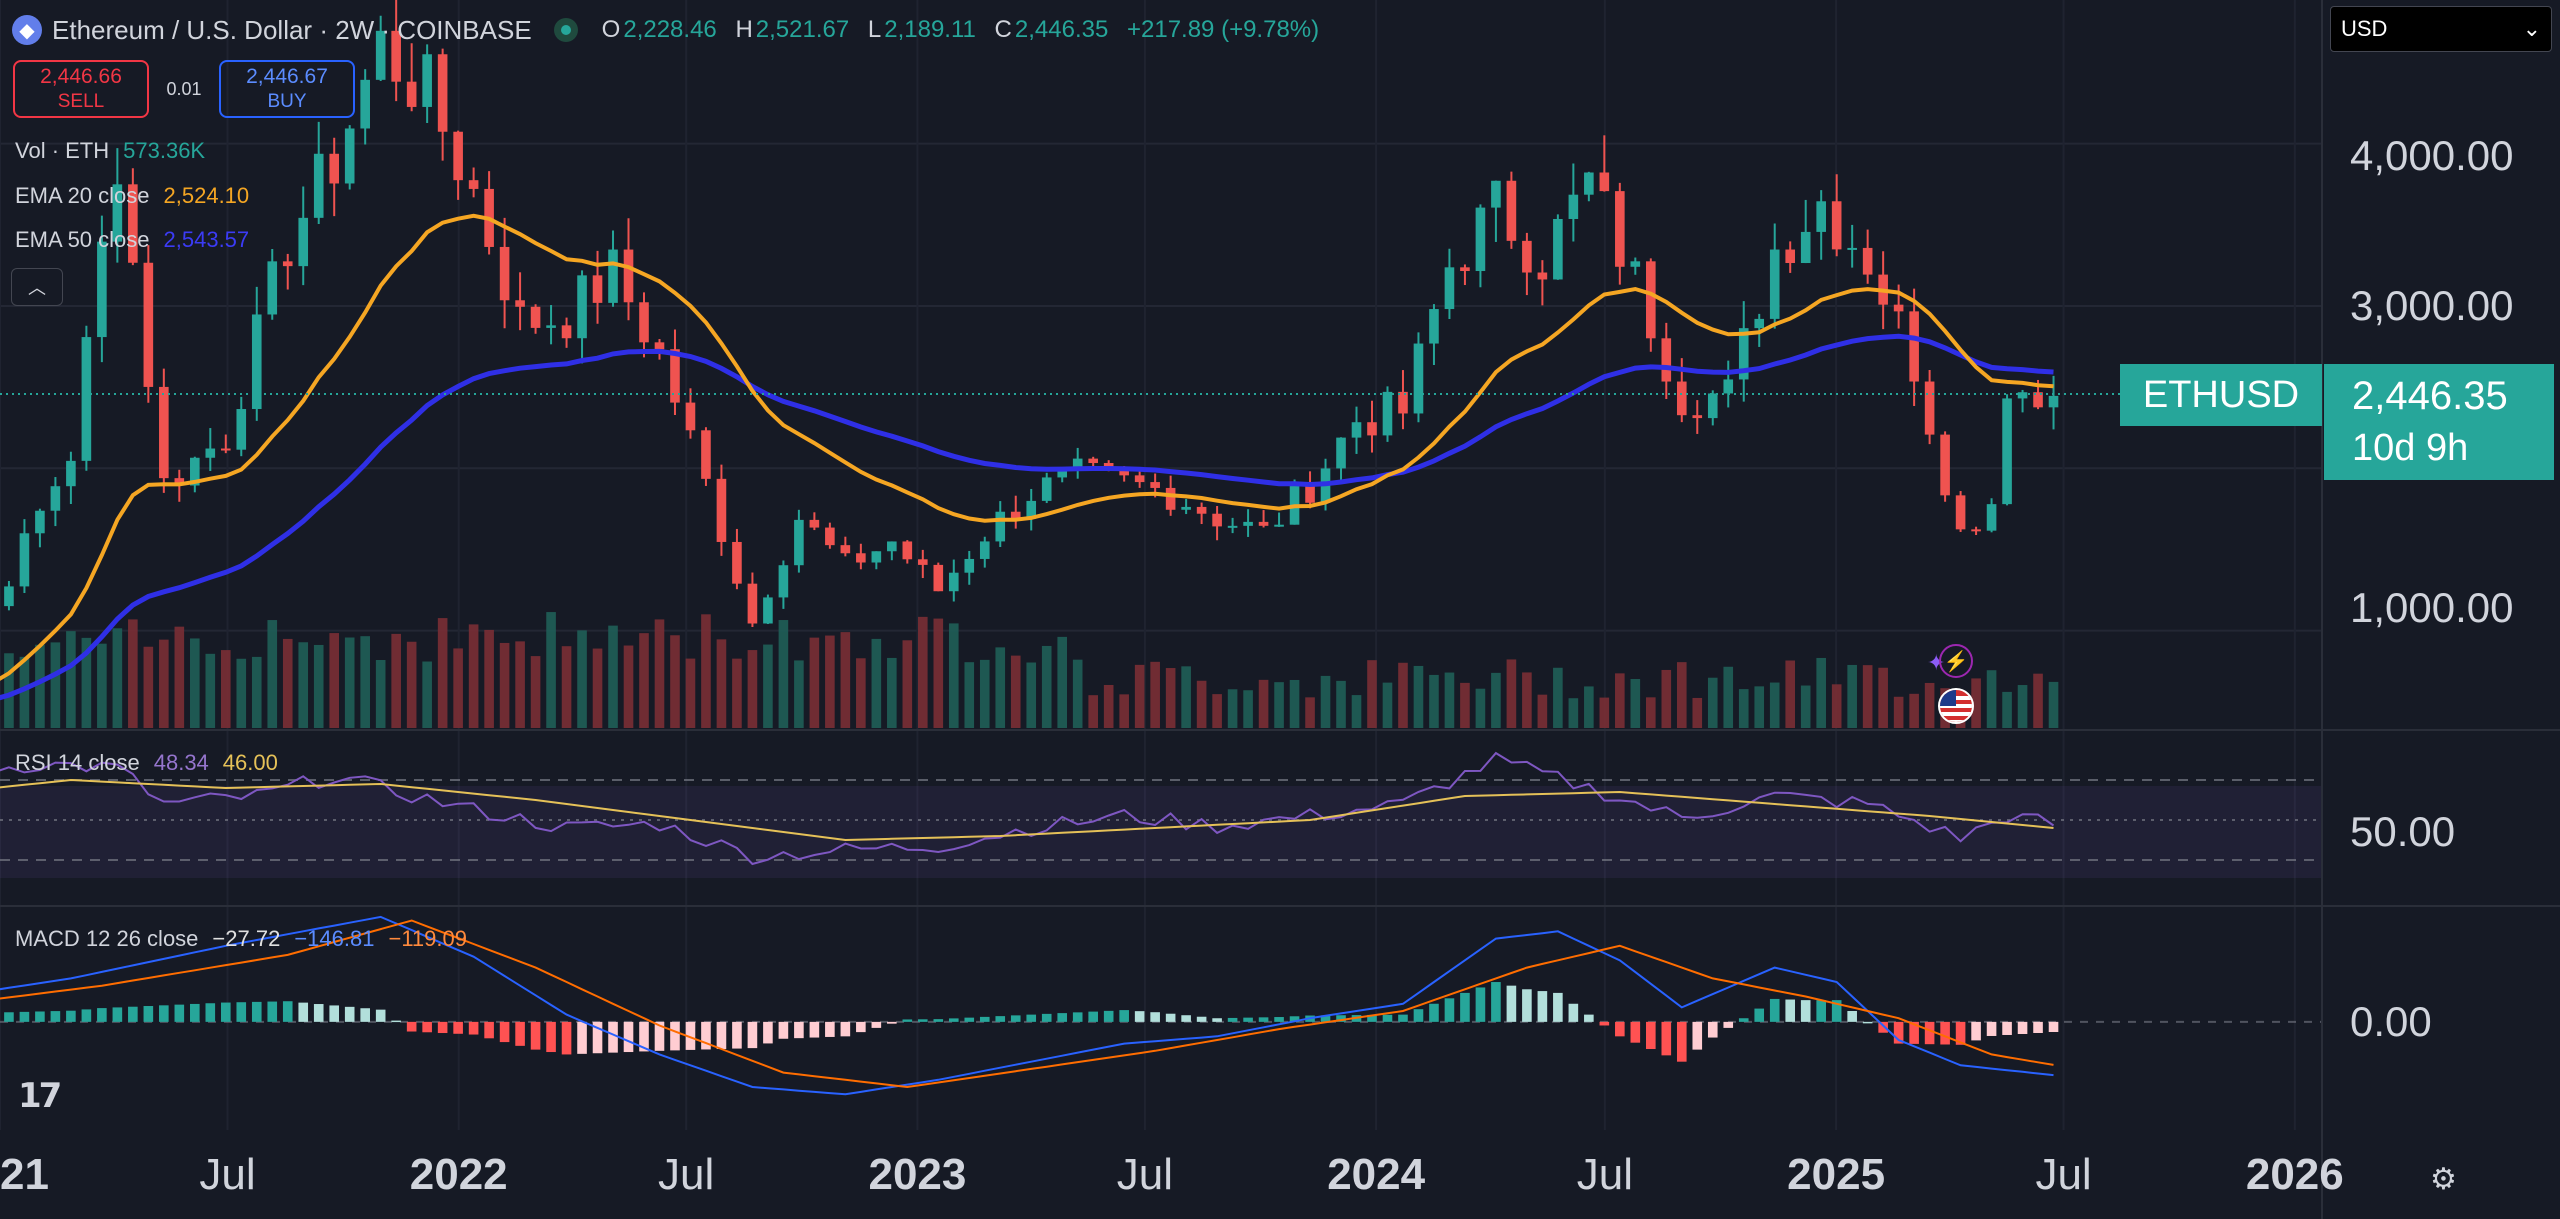 This screenshot has height=1219, width=2560. What do you see at coordinates (2439, 422) in the screenshot?
I see `last-price-tag: 2,446.35 10d 9h` at bounding box center [2439, 422].